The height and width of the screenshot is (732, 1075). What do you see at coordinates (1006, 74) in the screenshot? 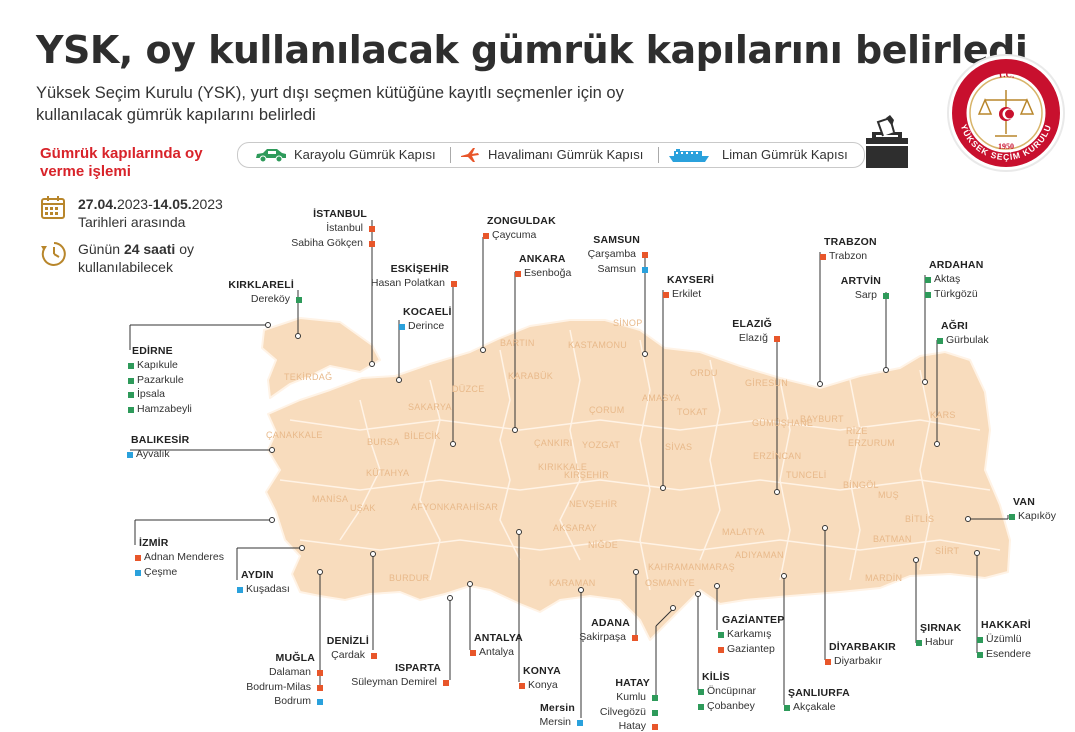
I see `svg-text: T.C.` at bounding box center [1006, 74].